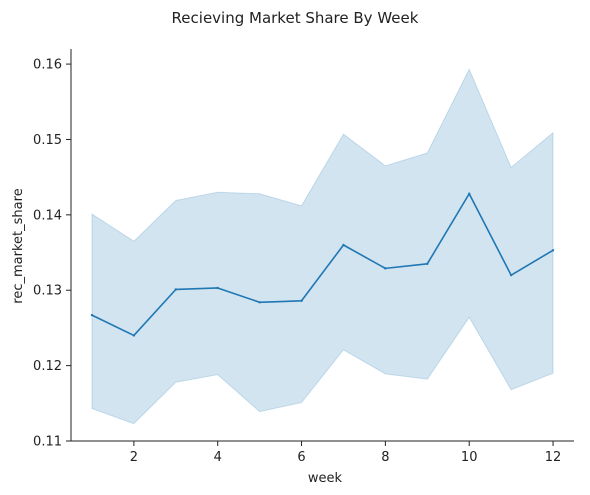  Describe the element at coordinates (295, 18) in the screenshot. I see `chart-title: Recieving Market Share By Week` at that location.